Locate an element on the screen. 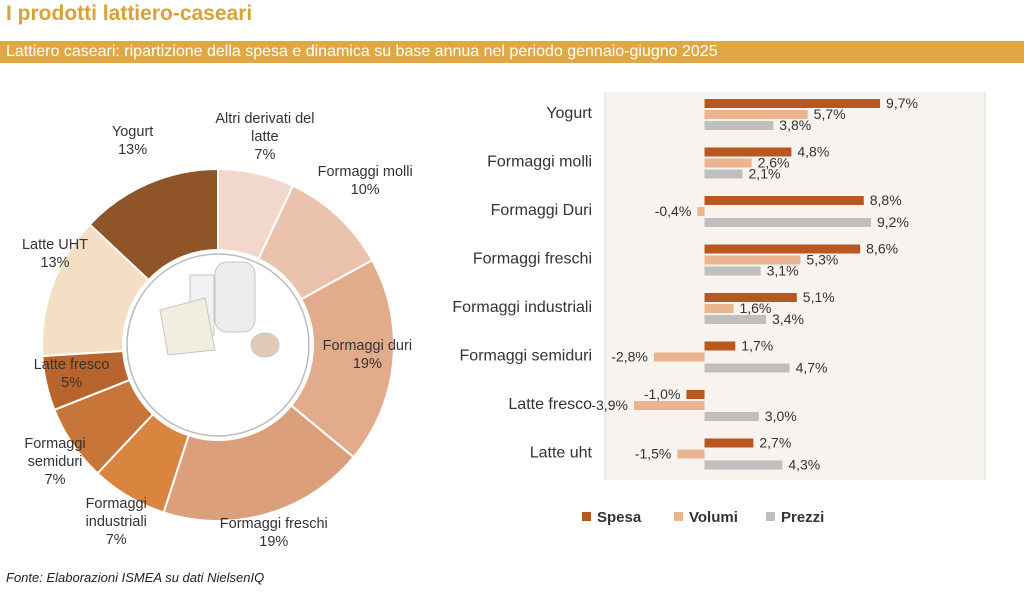 Image resolution: width=1024 pixels, height=594 pixels. value-label: 5,7% is located at coordinates (830, 114).